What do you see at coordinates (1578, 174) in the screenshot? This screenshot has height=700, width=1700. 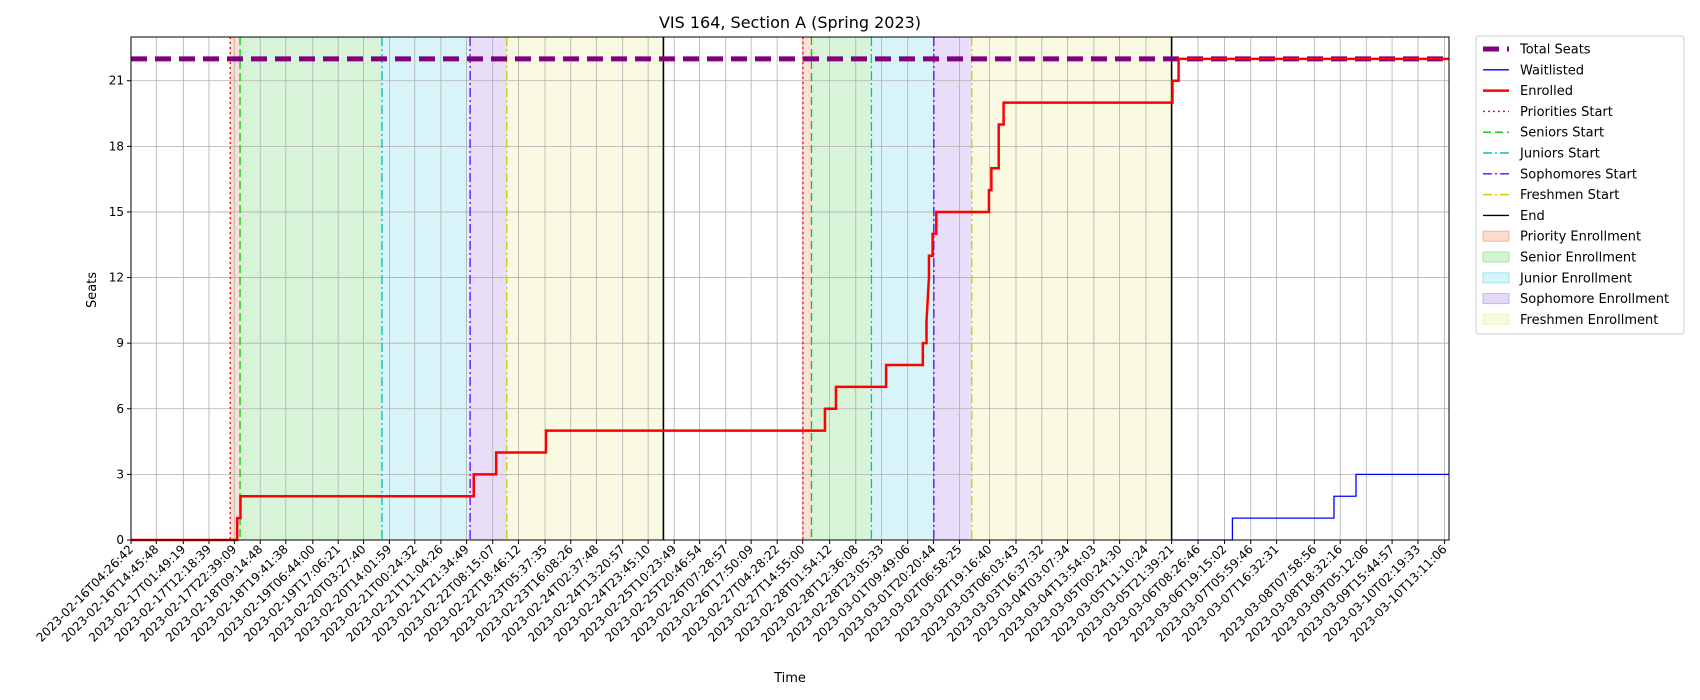 I see `legend-label: Sophomores Start` at bounding box center [1578, 174].